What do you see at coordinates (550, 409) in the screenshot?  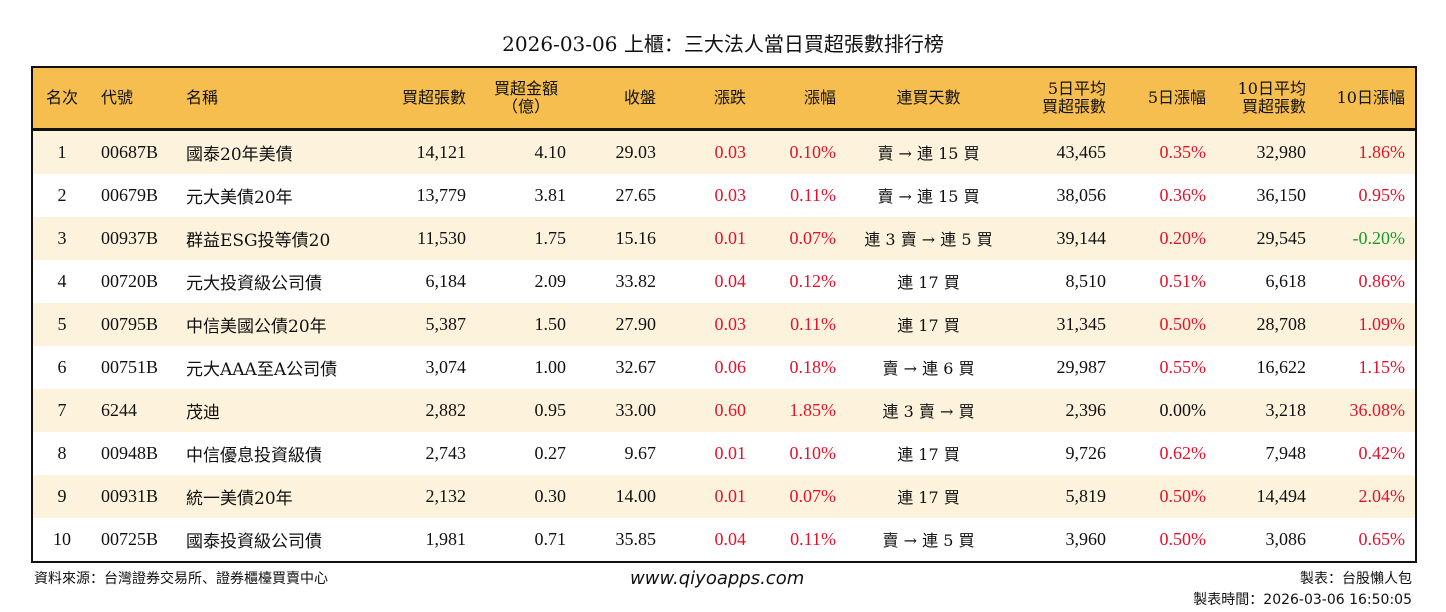 I see `cell-net-buy-amount: 0.95` at bounding box center [550, 409].